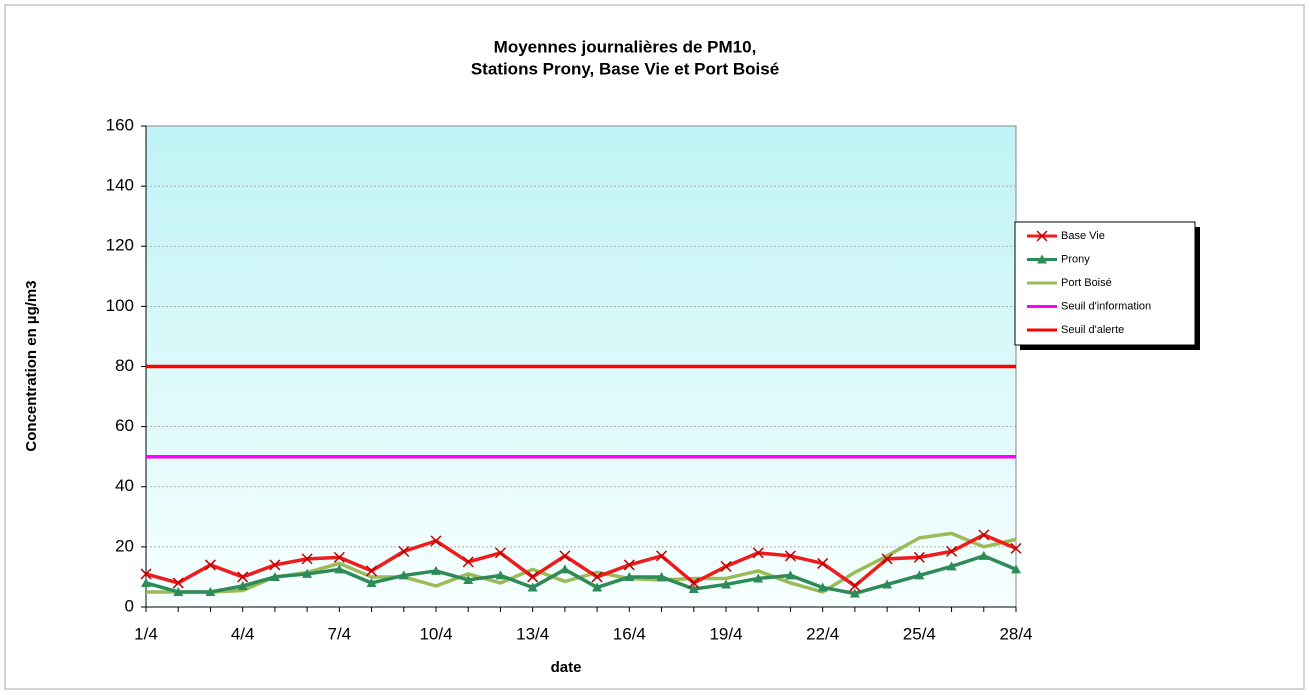 This screenshot has height=695, width=1310. Describe the element at coordinates (435, 633) in the screenshot. I see `x-tick-label: 10/4` at that location.